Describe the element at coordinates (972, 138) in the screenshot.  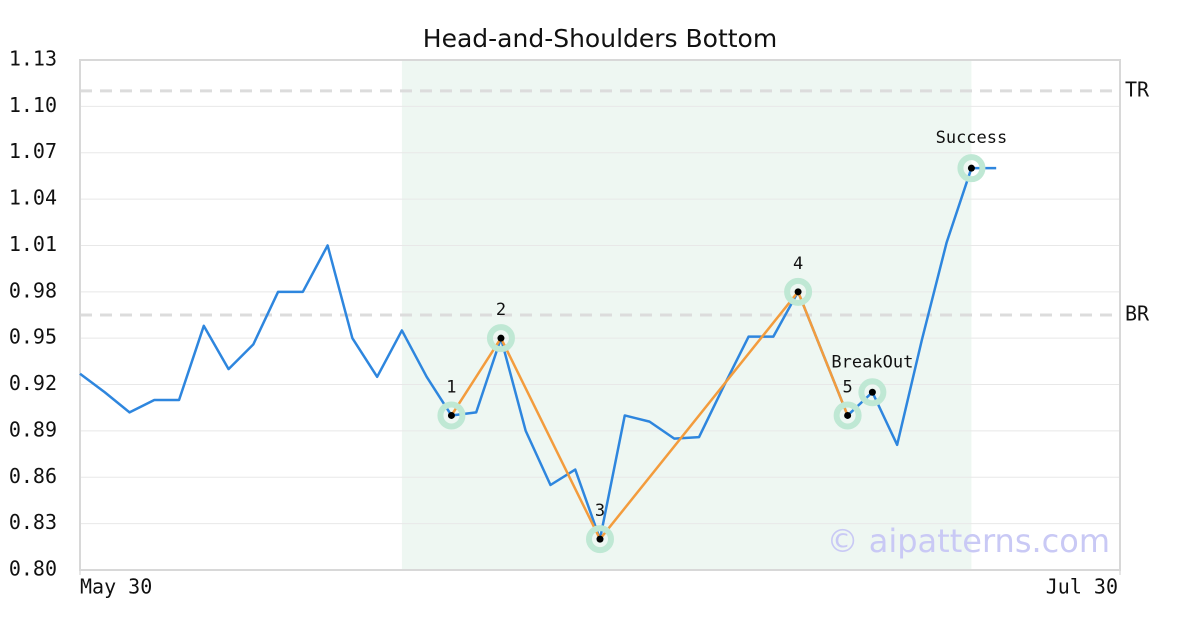
I see `point-label: Success` at that location.